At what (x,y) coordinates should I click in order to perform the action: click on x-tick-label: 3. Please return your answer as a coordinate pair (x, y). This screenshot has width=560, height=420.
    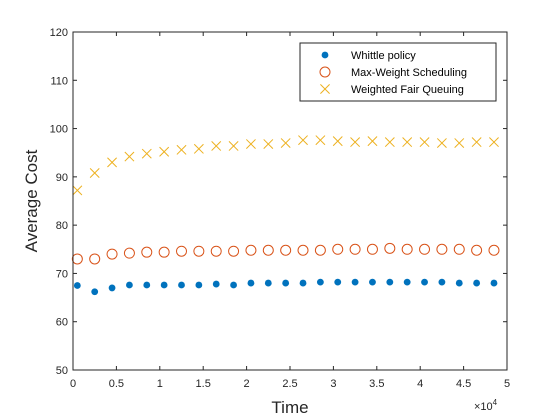
    Looking at the image, I should click on (333, 384).